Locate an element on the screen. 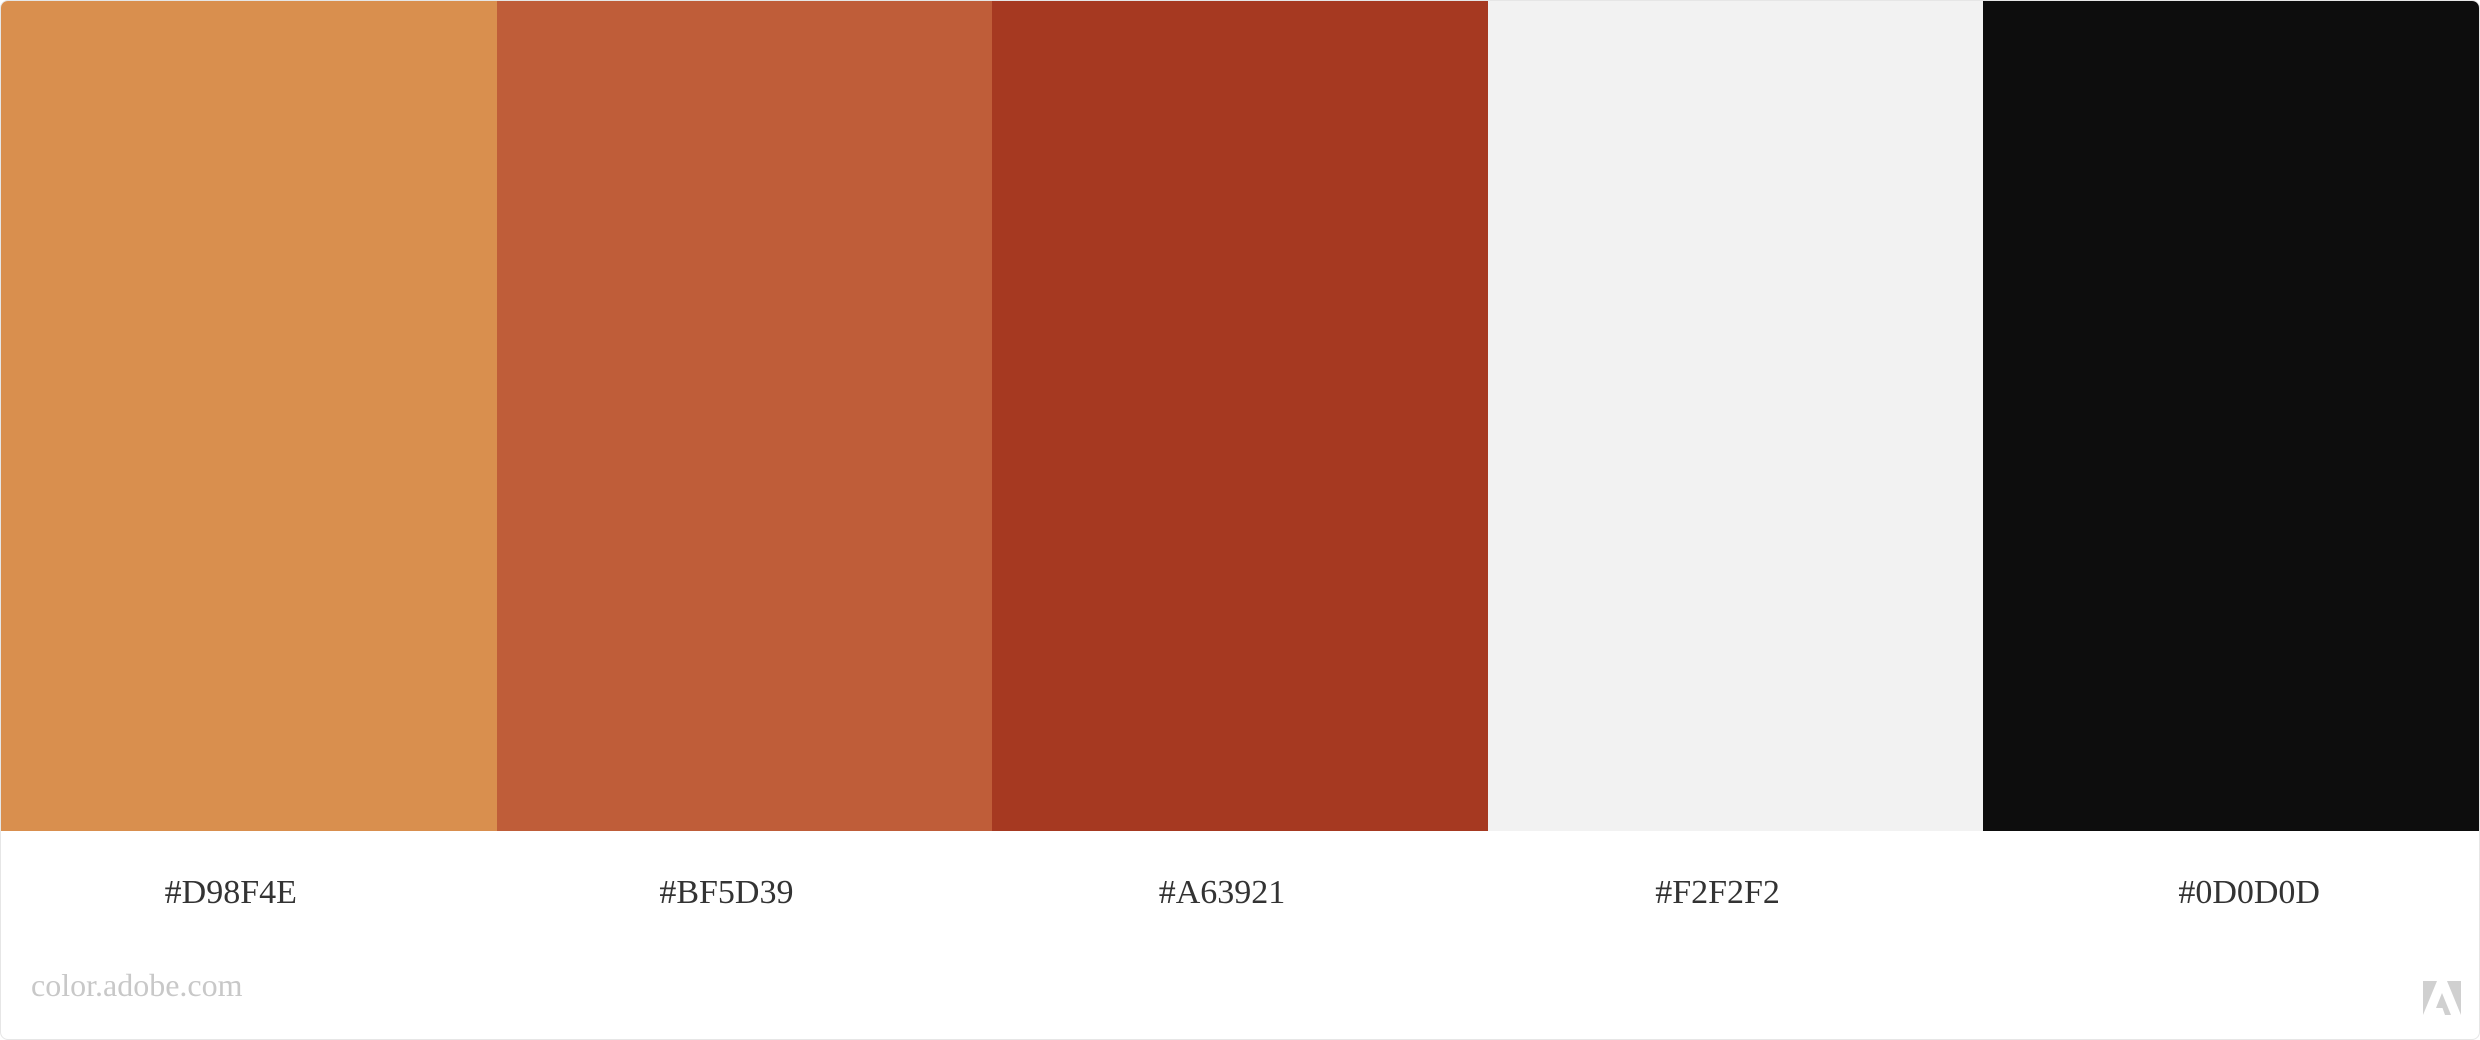 This screenshot has height=1040, width=2480. hex-label-1: #D98F4E is located at coordinates (230, 892).